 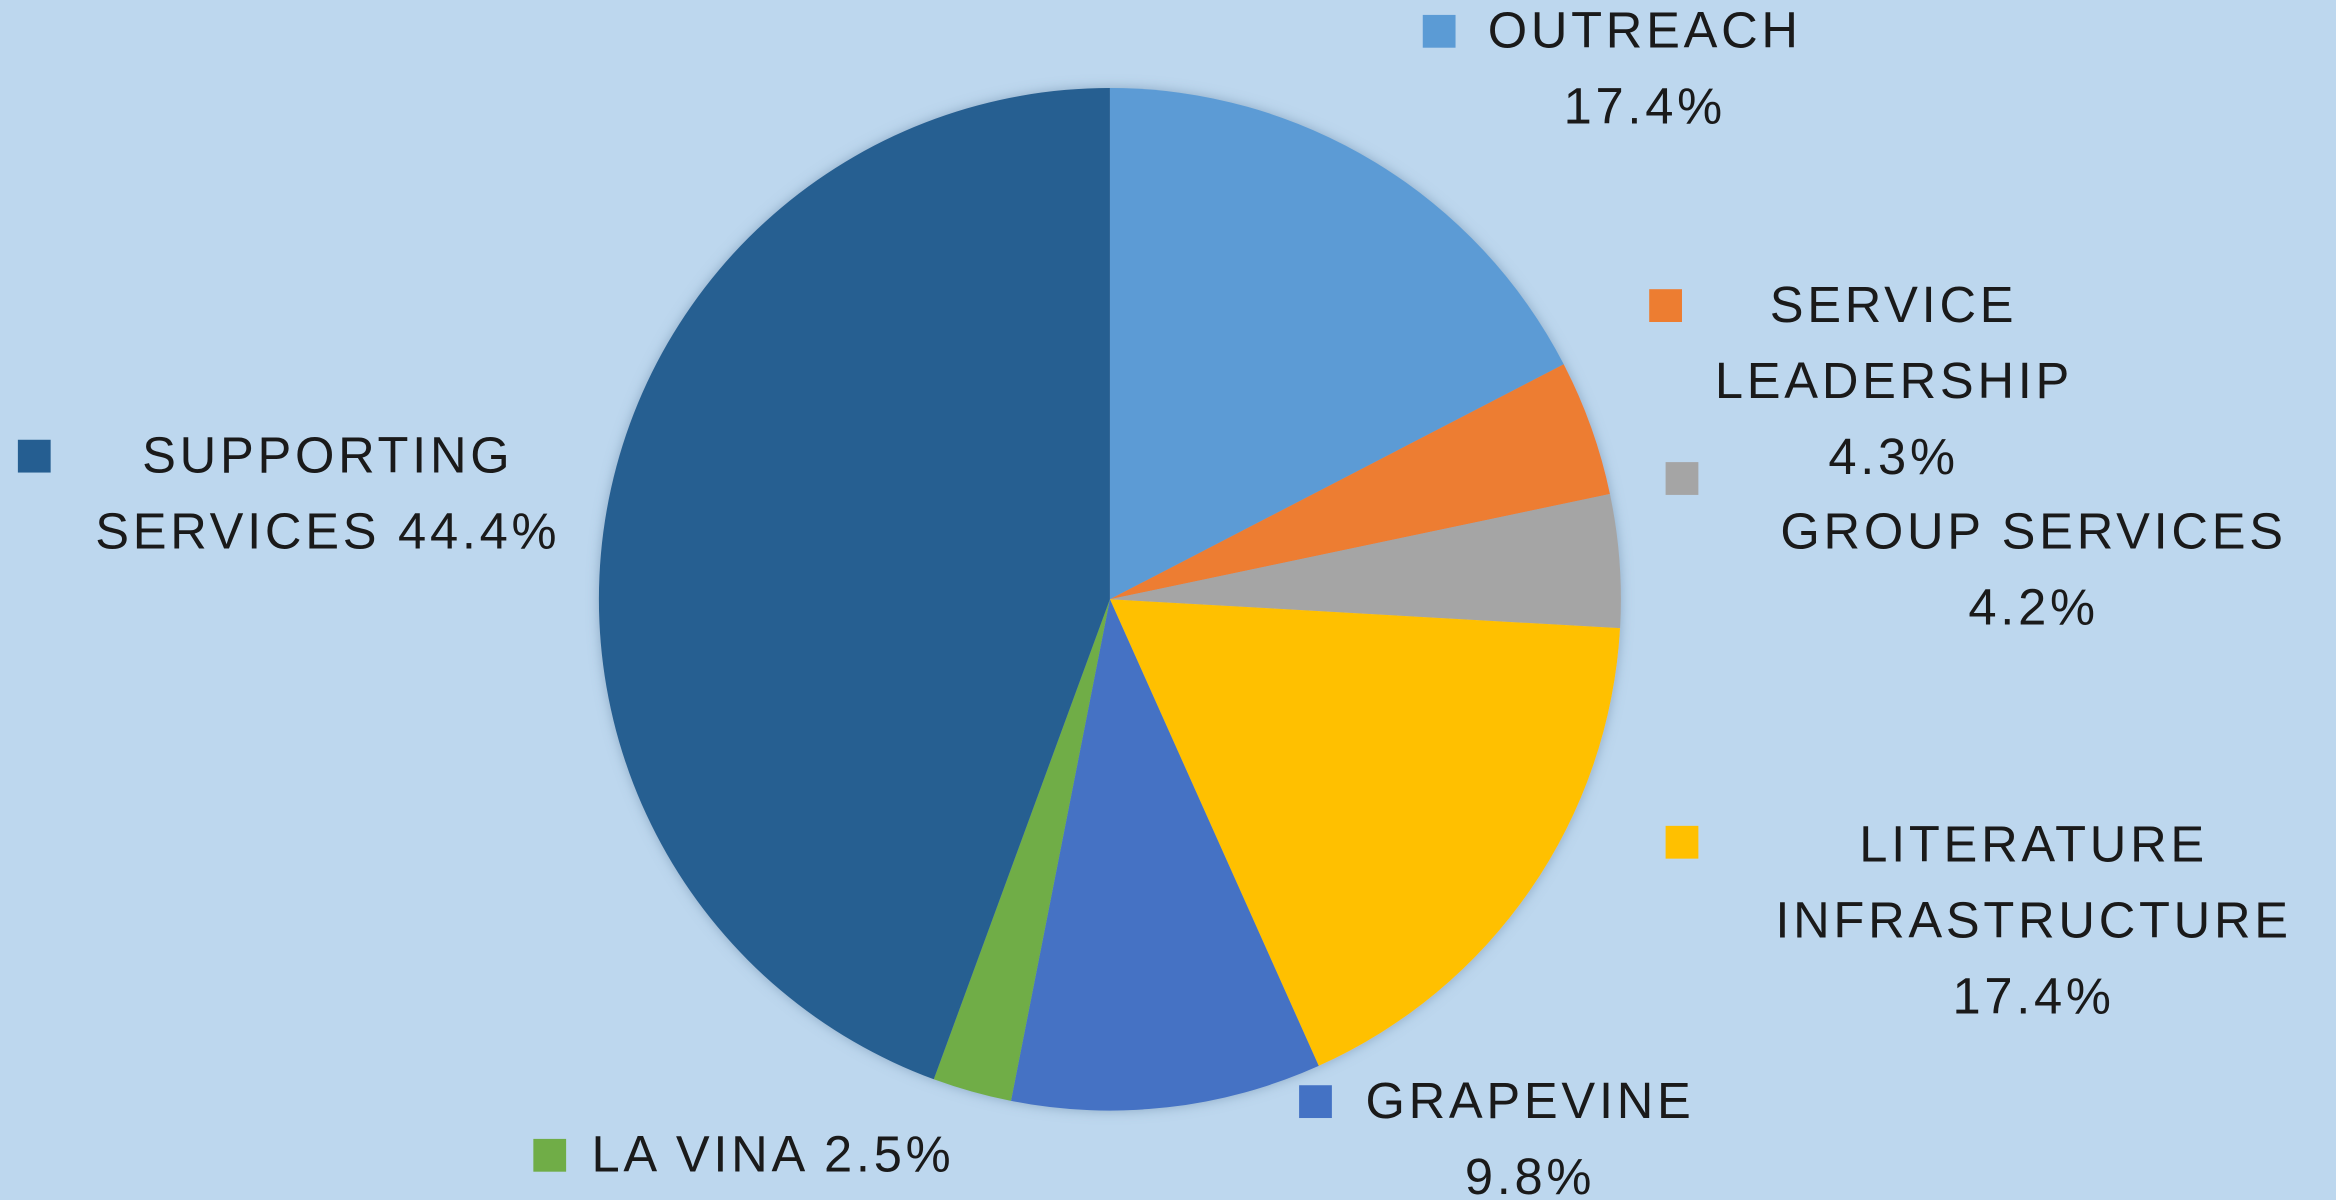 I want to click on slice-label: LITERATURE INFRASTRUCTURE 17.4%, so click(x=2033, y=922).